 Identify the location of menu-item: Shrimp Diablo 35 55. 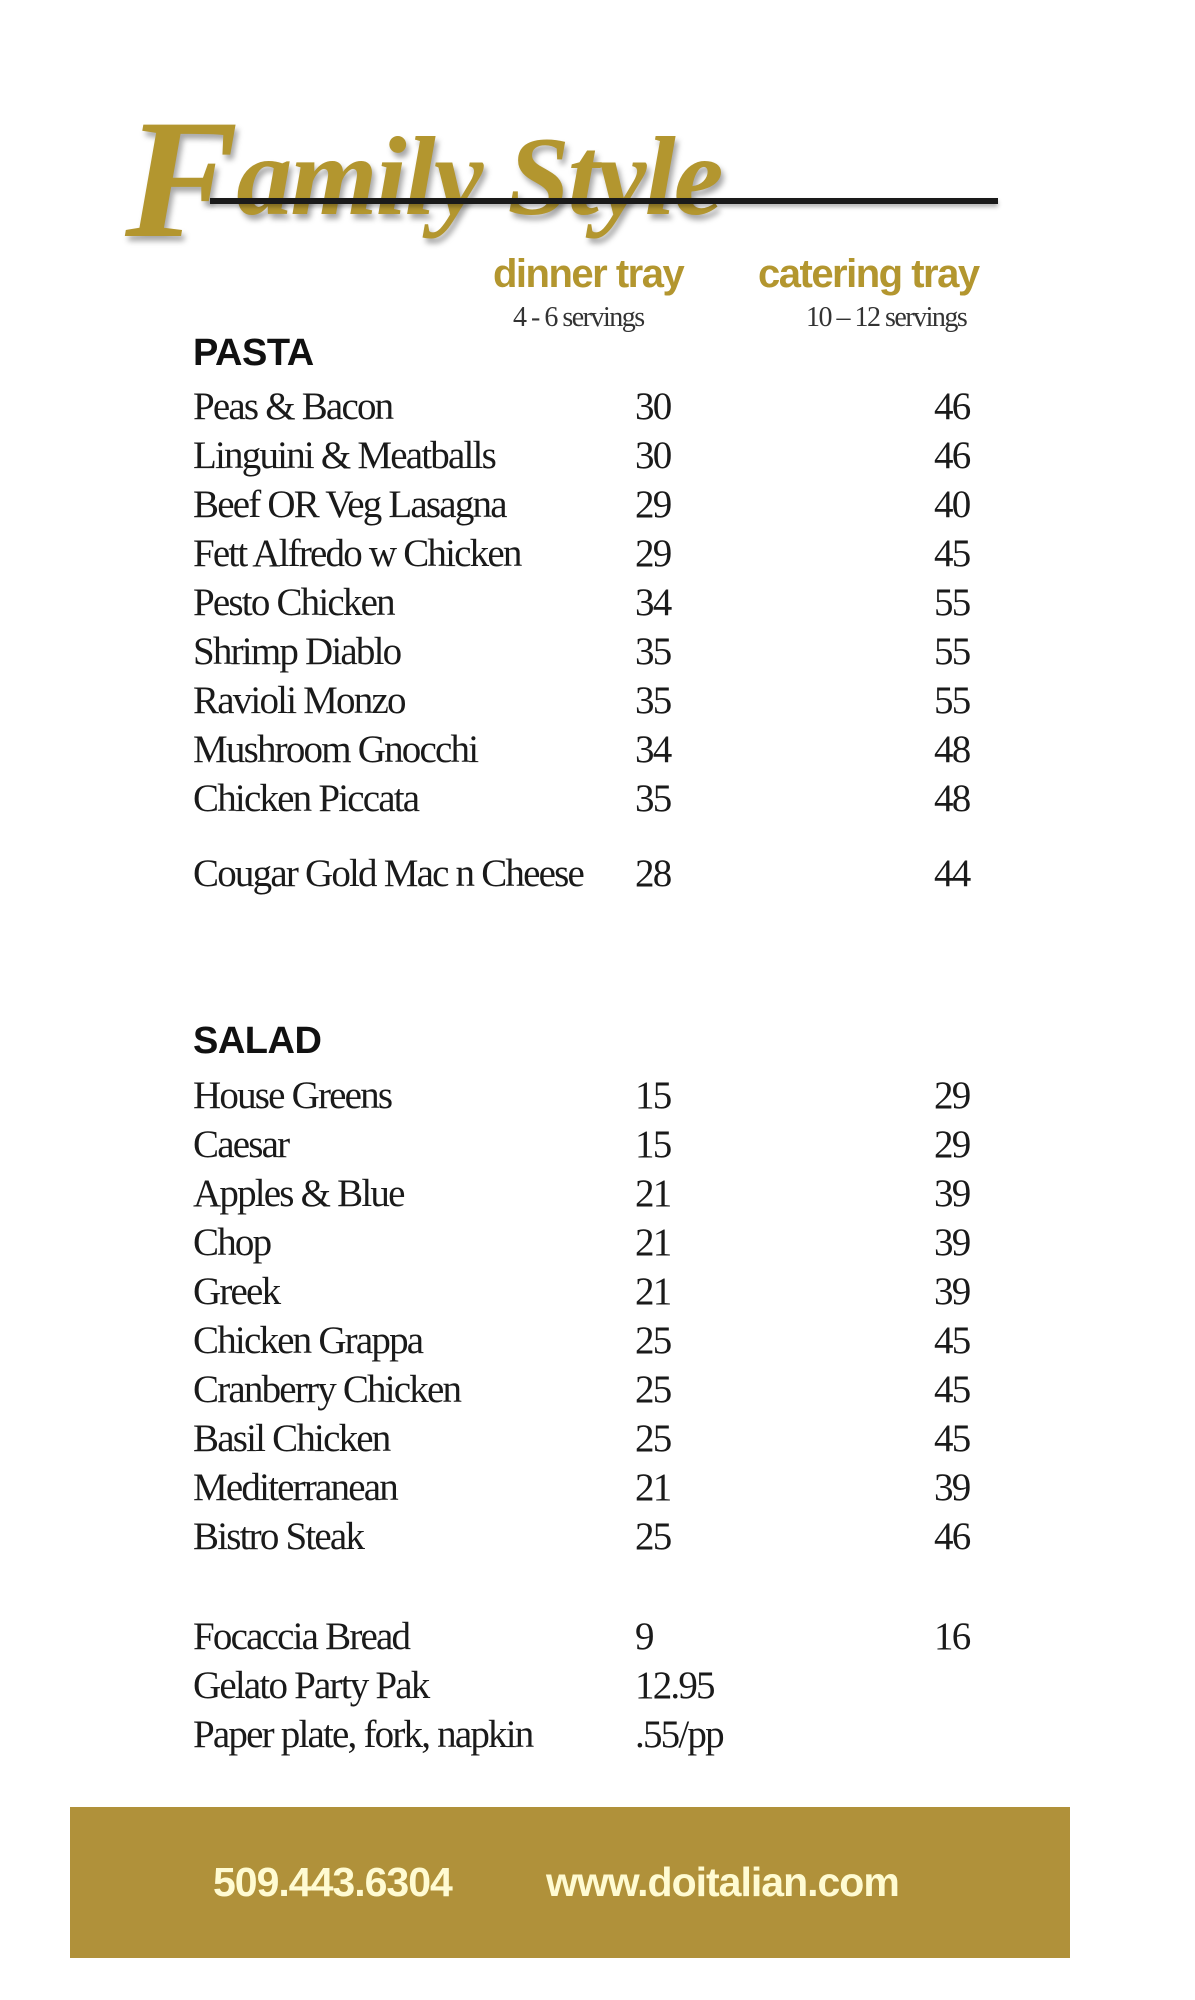
(643, 651).